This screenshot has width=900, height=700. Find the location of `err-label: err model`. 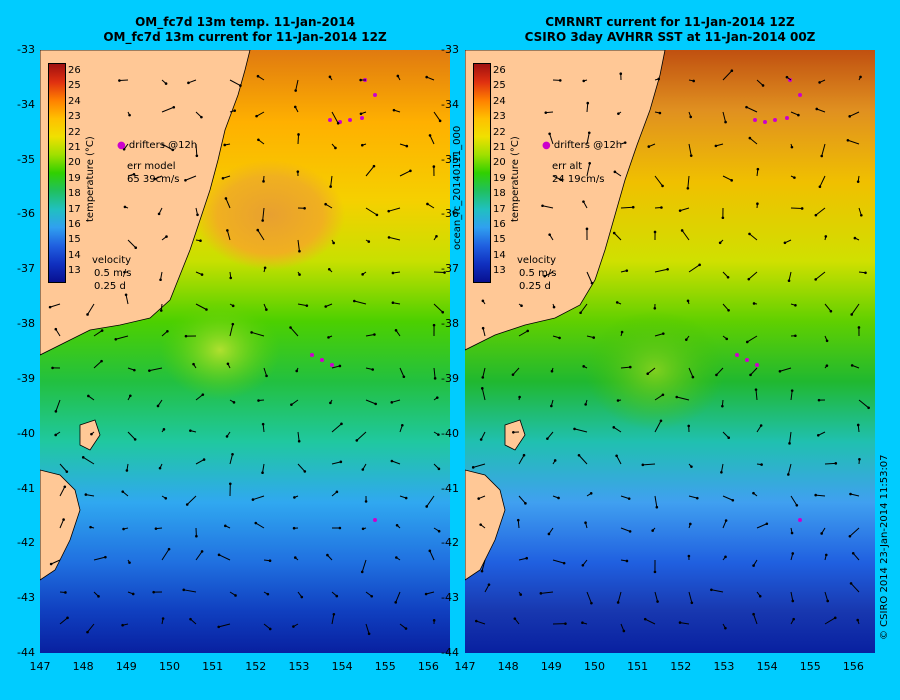

err-label: err model is located at coordinates (151, 166).